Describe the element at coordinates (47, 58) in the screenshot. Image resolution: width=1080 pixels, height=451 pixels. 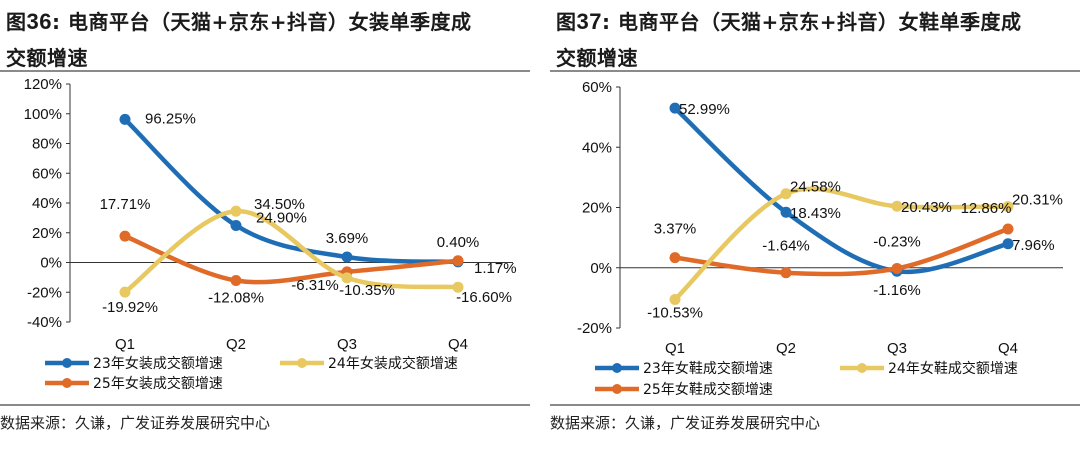
I see `figure-title-line2: 交额增速` at that location.